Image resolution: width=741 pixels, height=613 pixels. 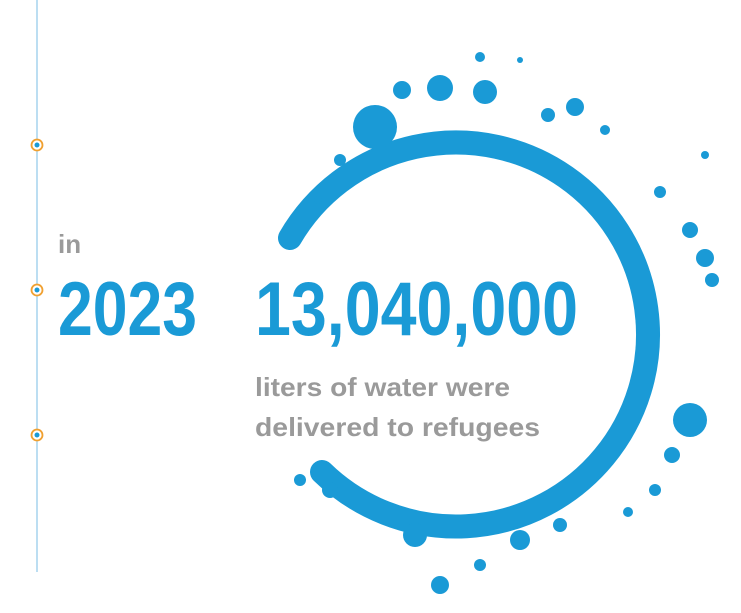 I want to click on stat-value: 13,040,000, so click(x=416, y=309).